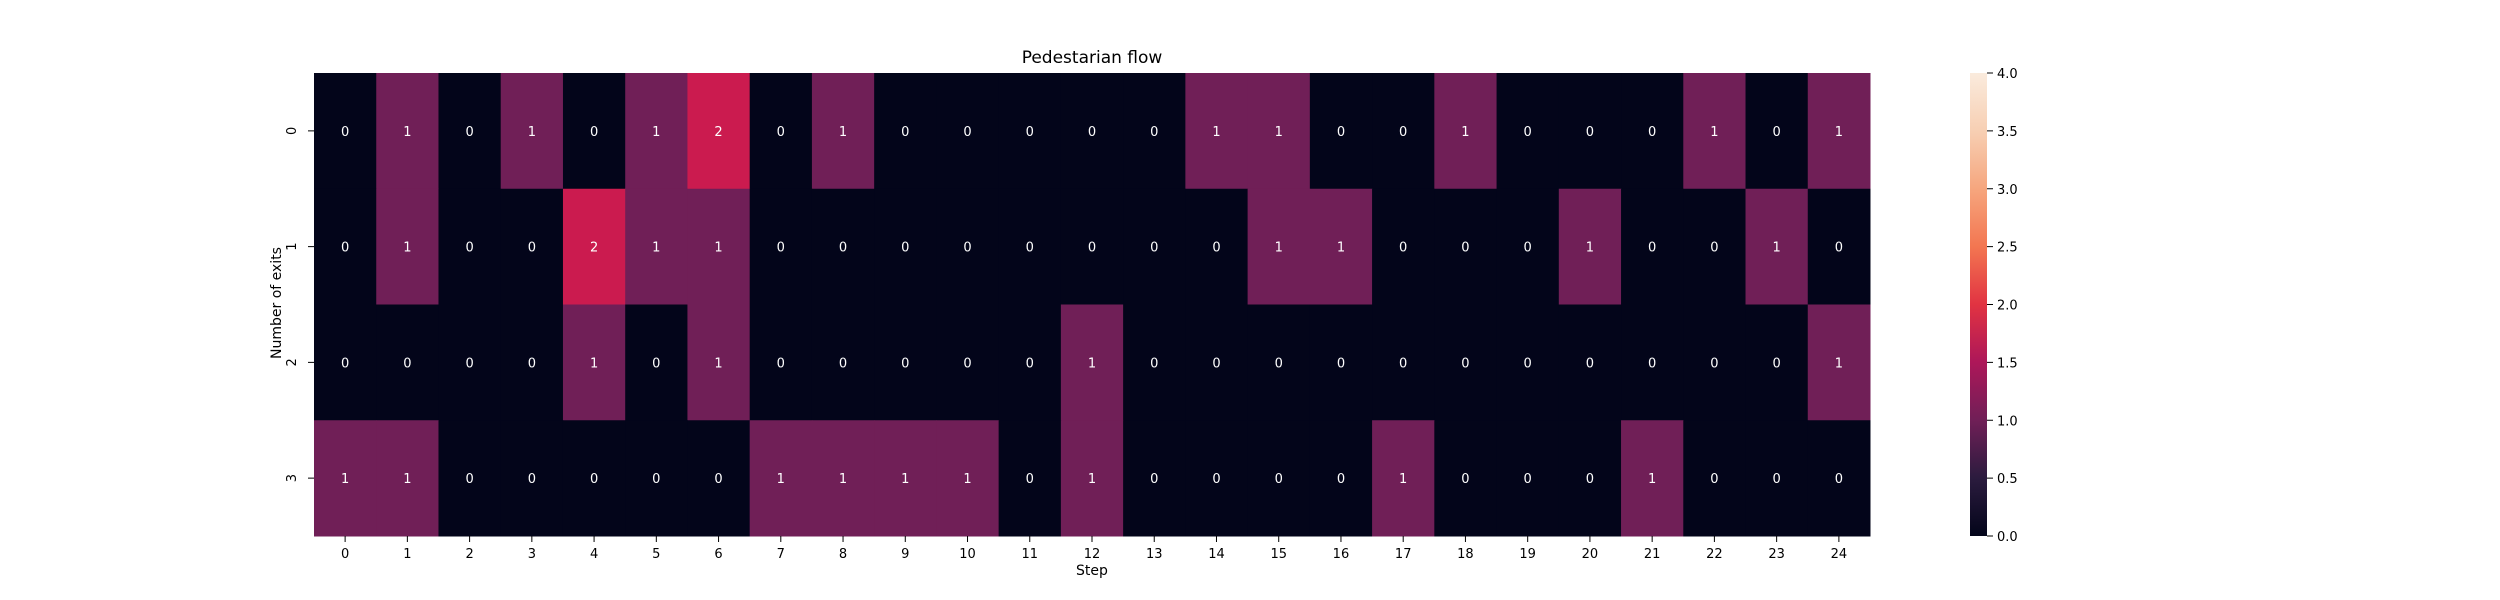 The image size is (2500, 600). What do you see at coordinates (292, 478) in the screenshot?
I see `y-tick-label: 3` at bounding box center [292, 478].